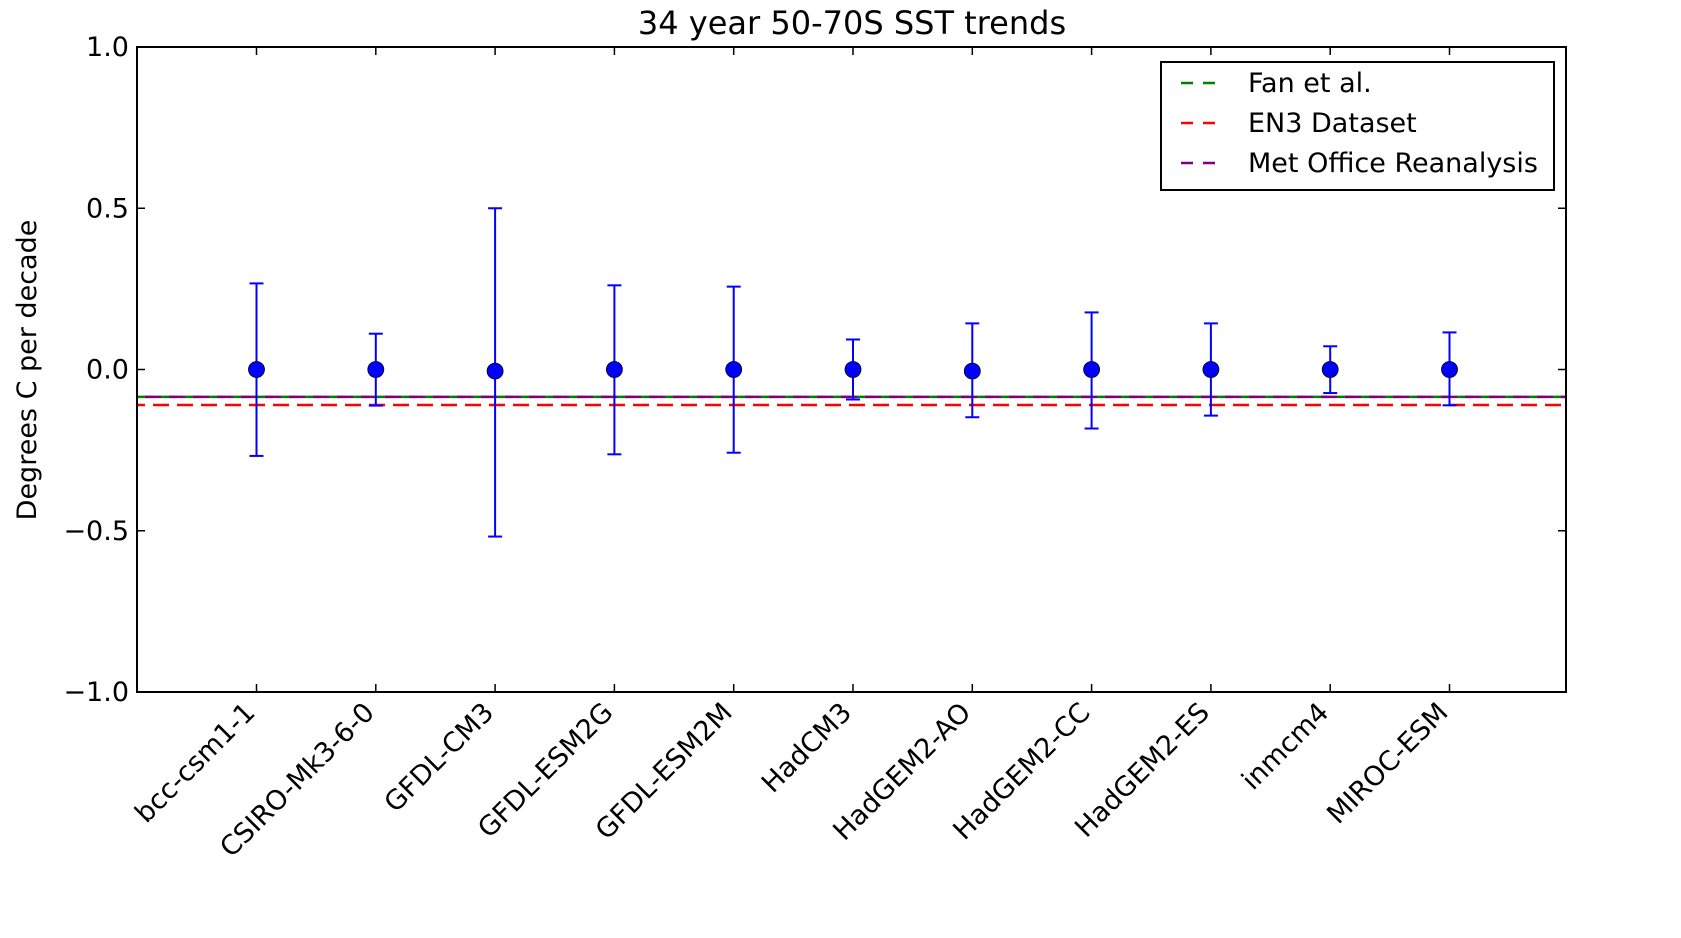  I want to click on y-tick-label: 1.0, so click(107, 47).